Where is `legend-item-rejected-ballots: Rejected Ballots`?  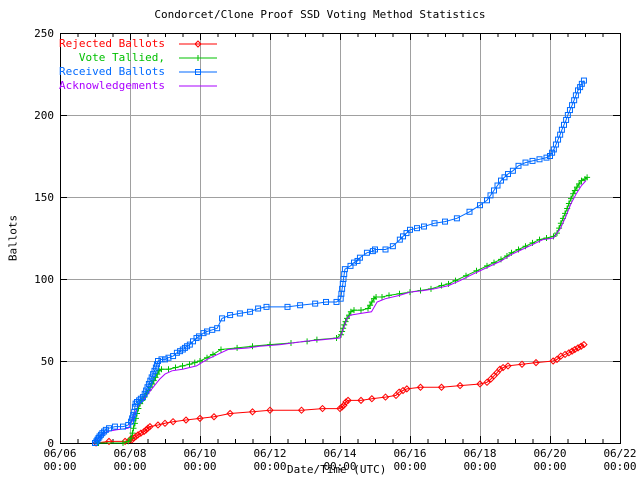 legend-item-rejected-ballots: Rejected Ballots is located at coordinates (129, 43).